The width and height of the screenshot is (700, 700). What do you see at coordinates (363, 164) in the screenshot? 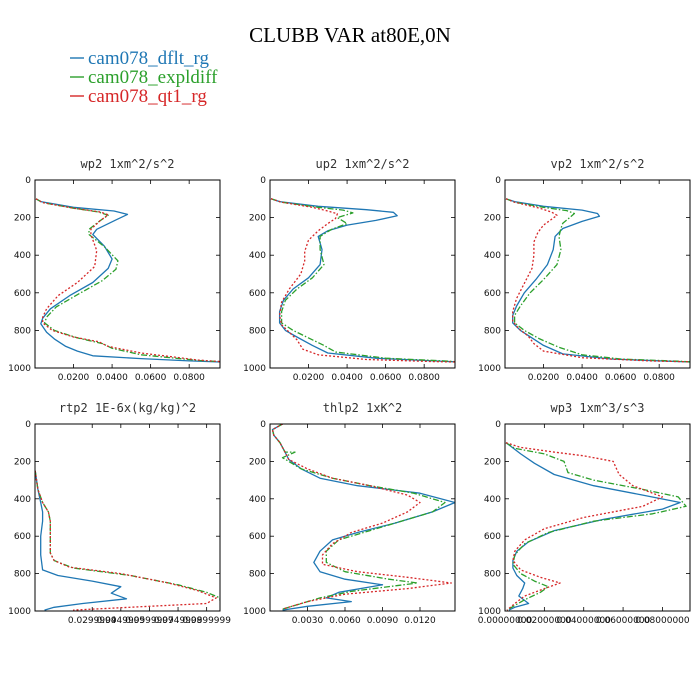
I see `panel-title: up2 1xm^2/s^2` at bounding box center [363, 164].